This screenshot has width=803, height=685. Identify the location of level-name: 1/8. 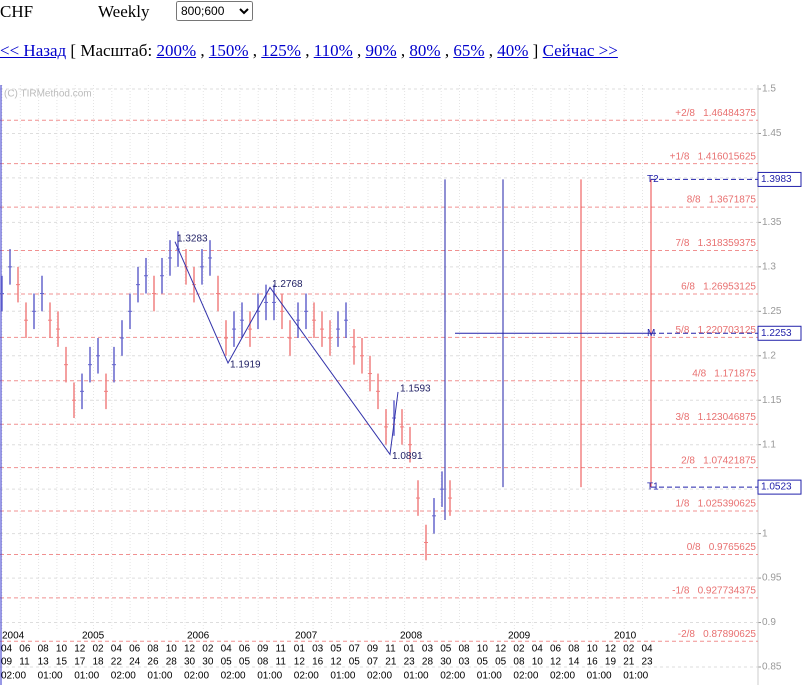
(682, 504).